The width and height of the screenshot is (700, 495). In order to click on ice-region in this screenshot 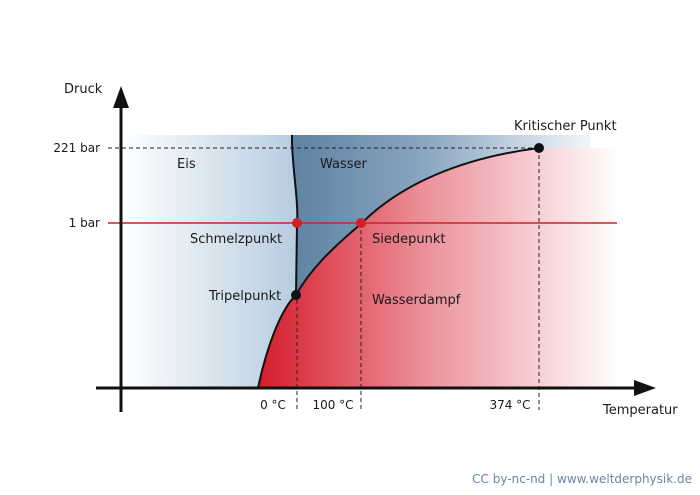, I will do `click(209, 261)`.